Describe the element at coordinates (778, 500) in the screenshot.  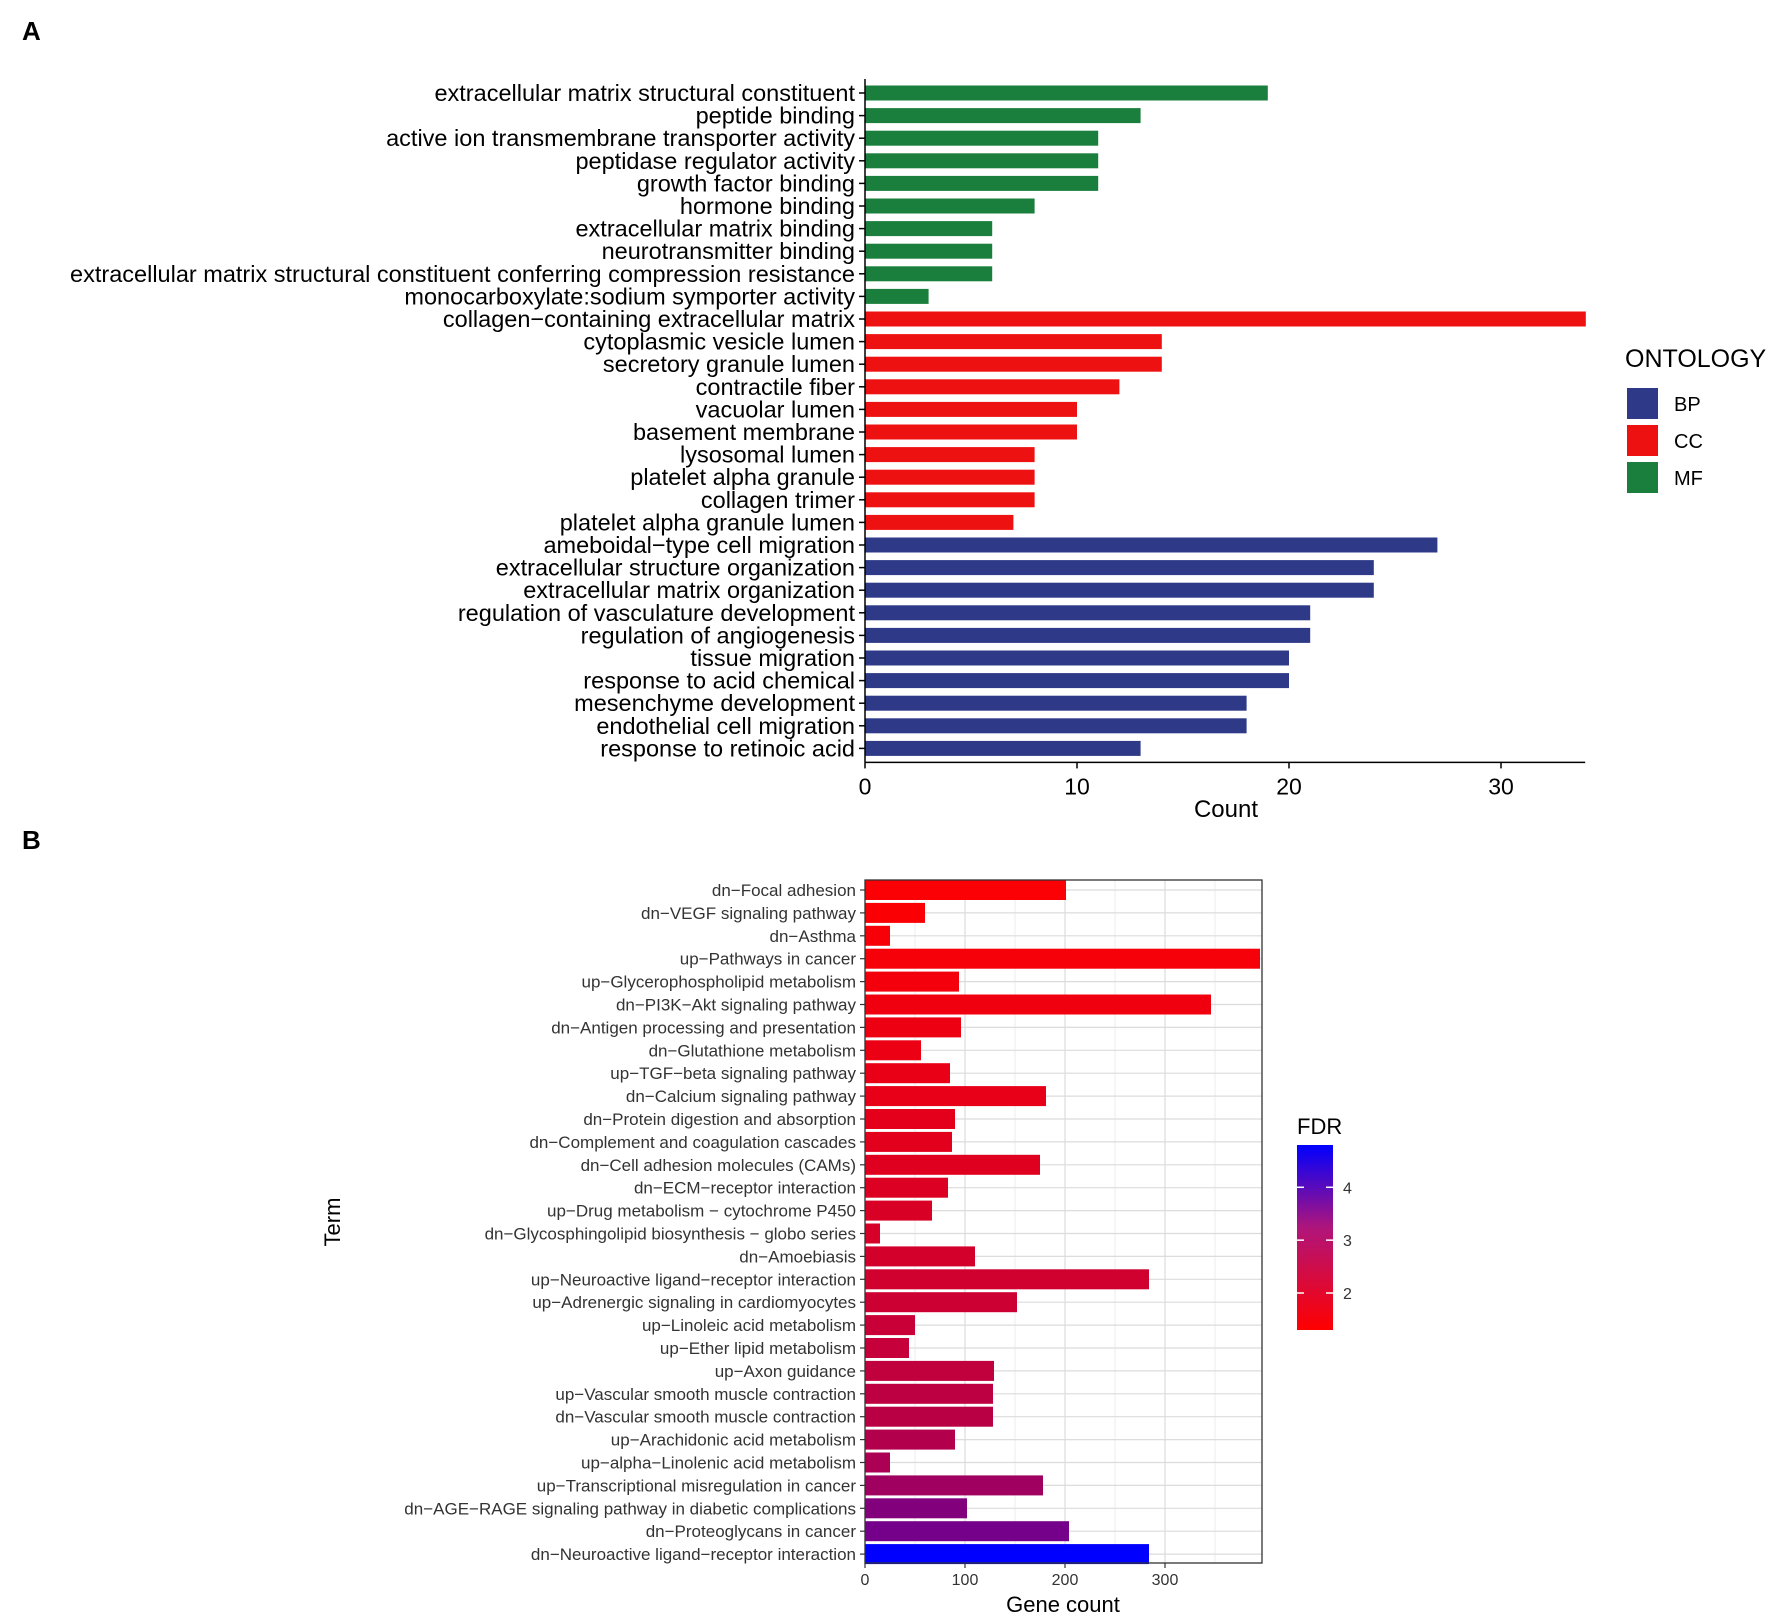
I see `term-label: collagen trimer` at that location.